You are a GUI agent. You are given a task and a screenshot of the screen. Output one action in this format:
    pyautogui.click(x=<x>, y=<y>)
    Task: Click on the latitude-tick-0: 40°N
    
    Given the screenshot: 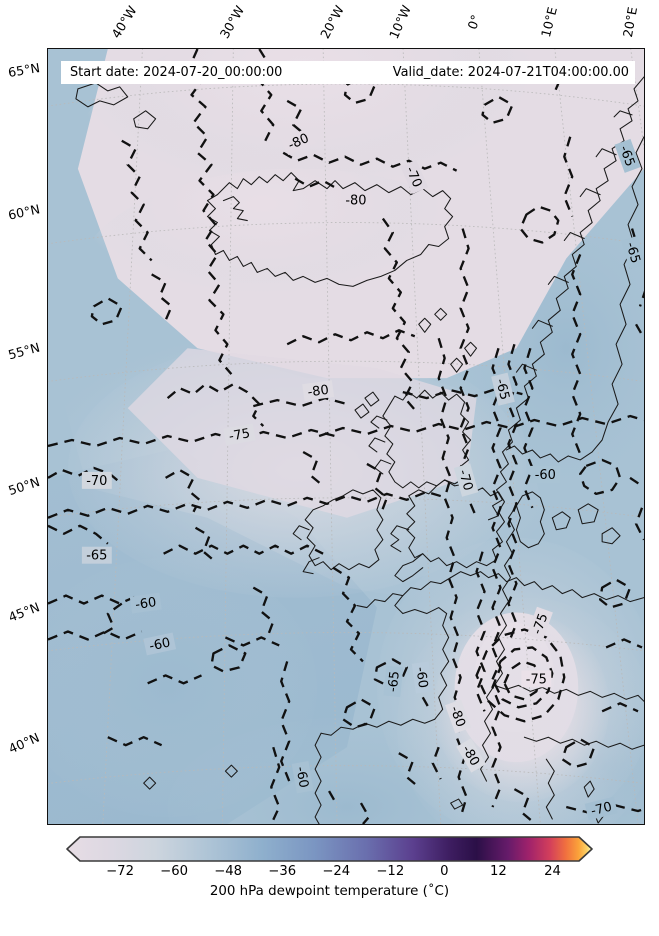 What is the action you would take?
    pyautogui.click(x=24, y=743)
    